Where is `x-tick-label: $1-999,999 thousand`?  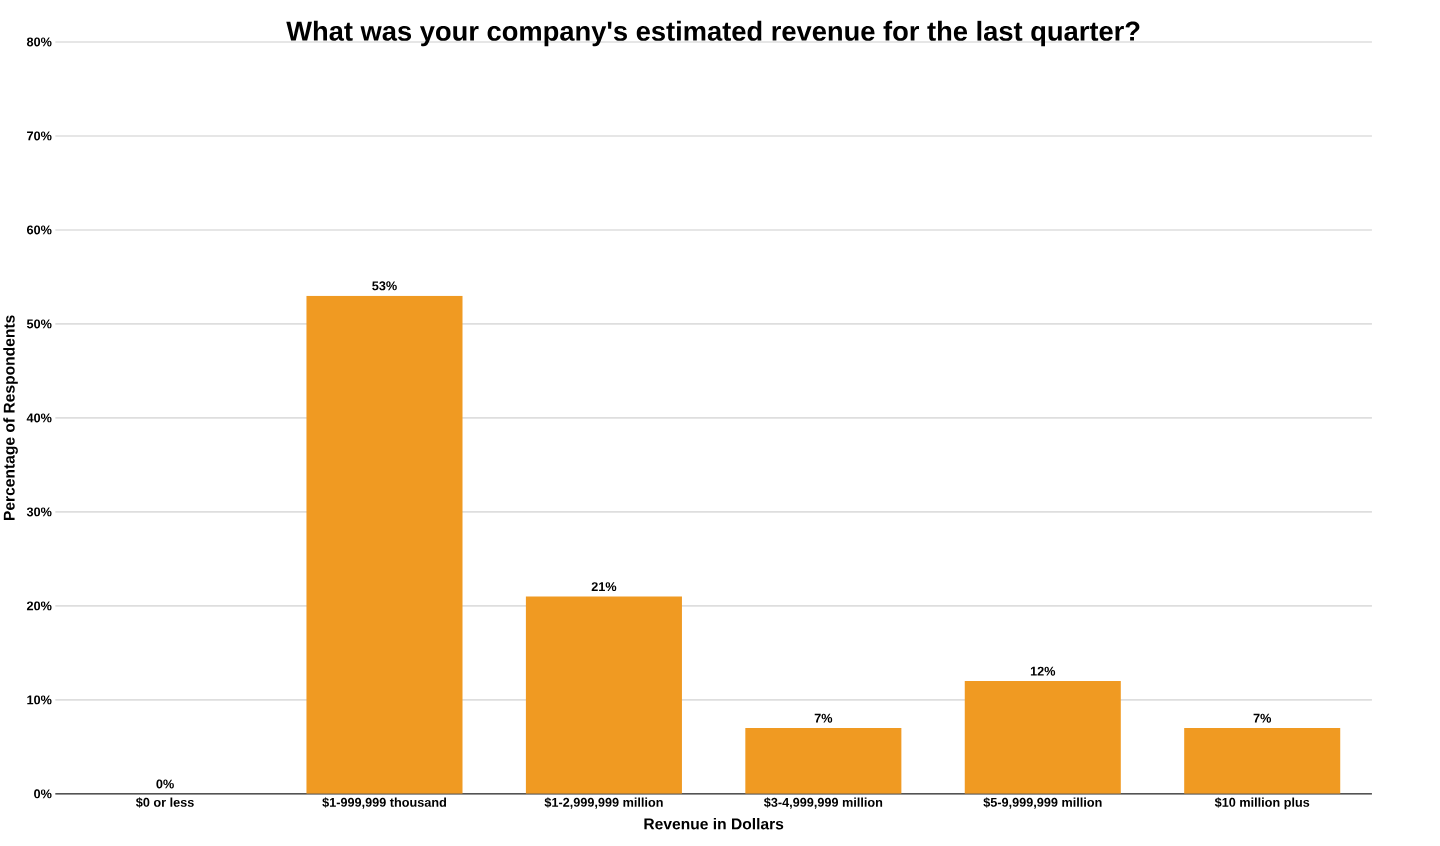 x-tick-label: $1-999,999 thousand is located at coordinates (384, 803).